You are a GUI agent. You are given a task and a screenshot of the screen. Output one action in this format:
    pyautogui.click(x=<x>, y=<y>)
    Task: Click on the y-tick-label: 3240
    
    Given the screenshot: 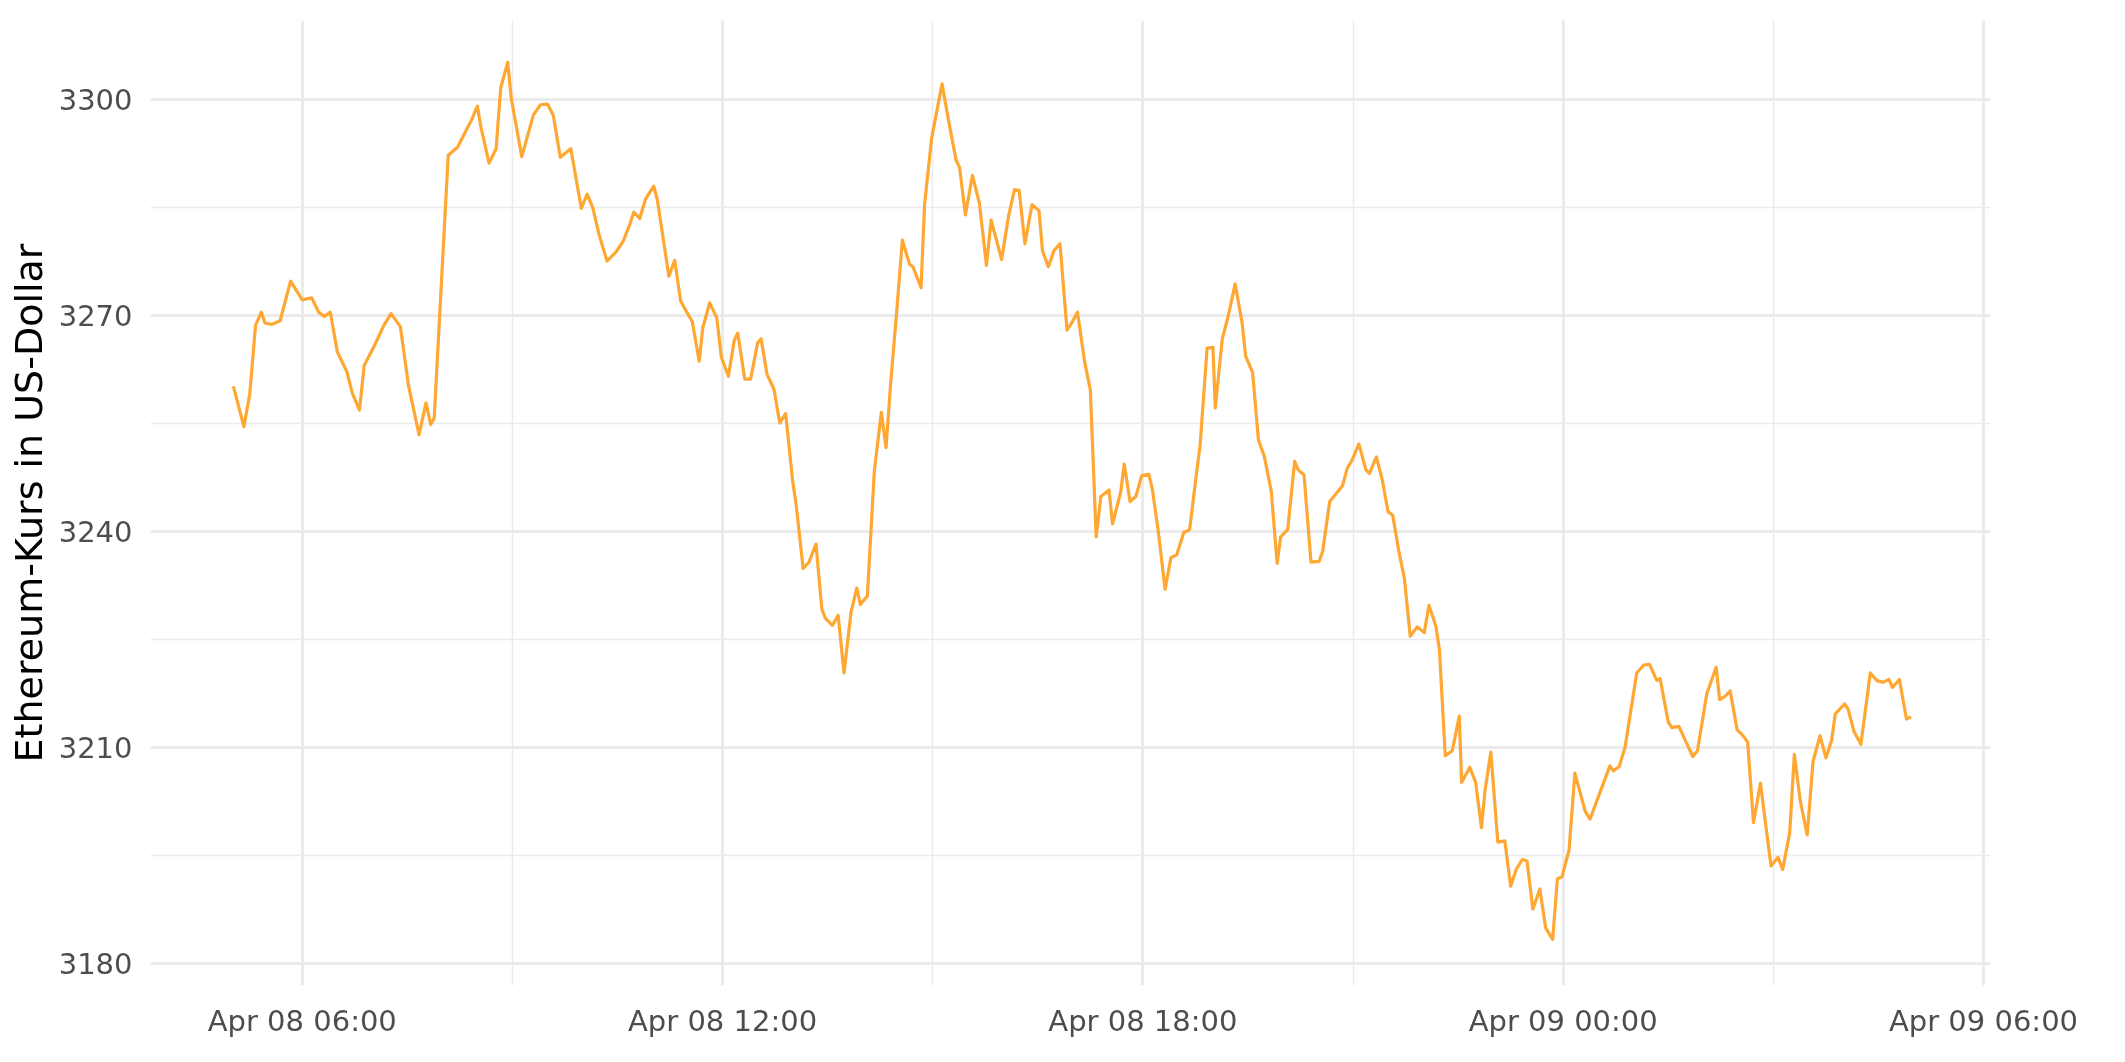 What is the action you would take?
    pyautogui.click(x=95, y=532)
    